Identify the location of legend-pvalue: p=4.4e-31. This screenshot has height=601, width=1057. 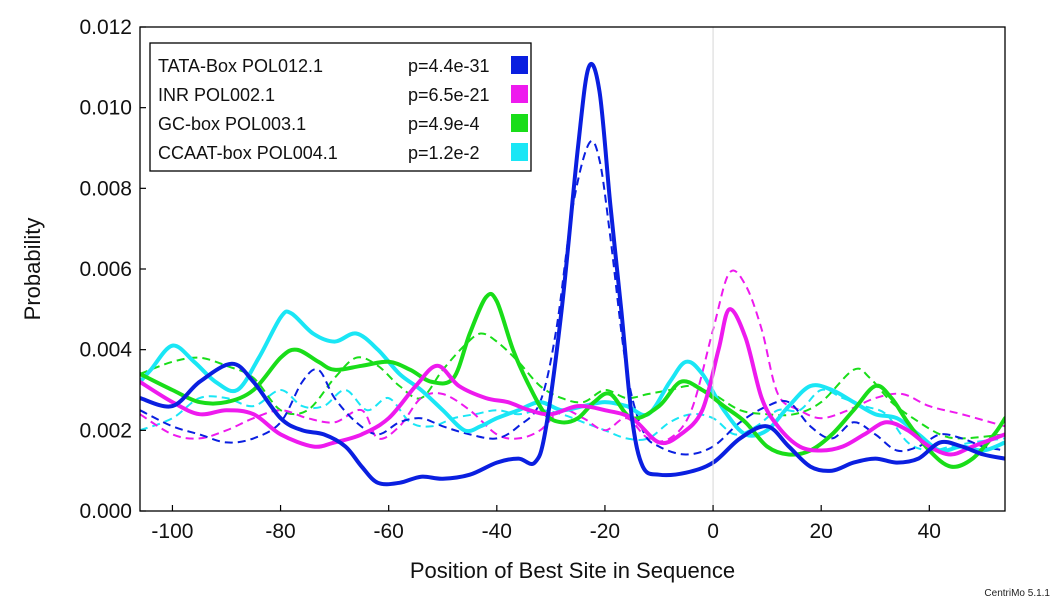
(449, 66).